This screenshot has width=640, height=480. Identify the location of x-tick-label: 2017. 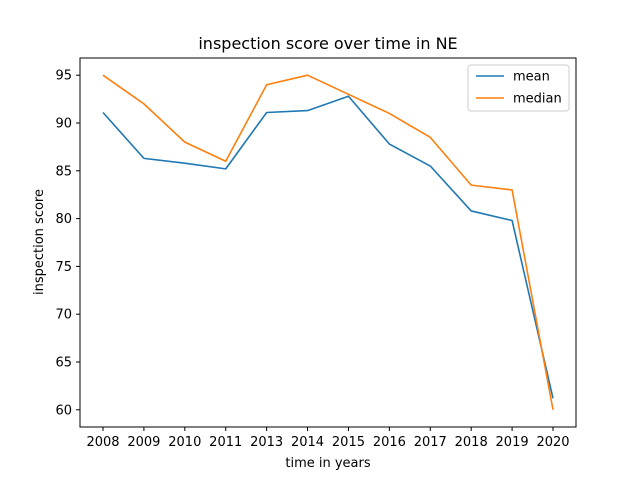
(430, 442).